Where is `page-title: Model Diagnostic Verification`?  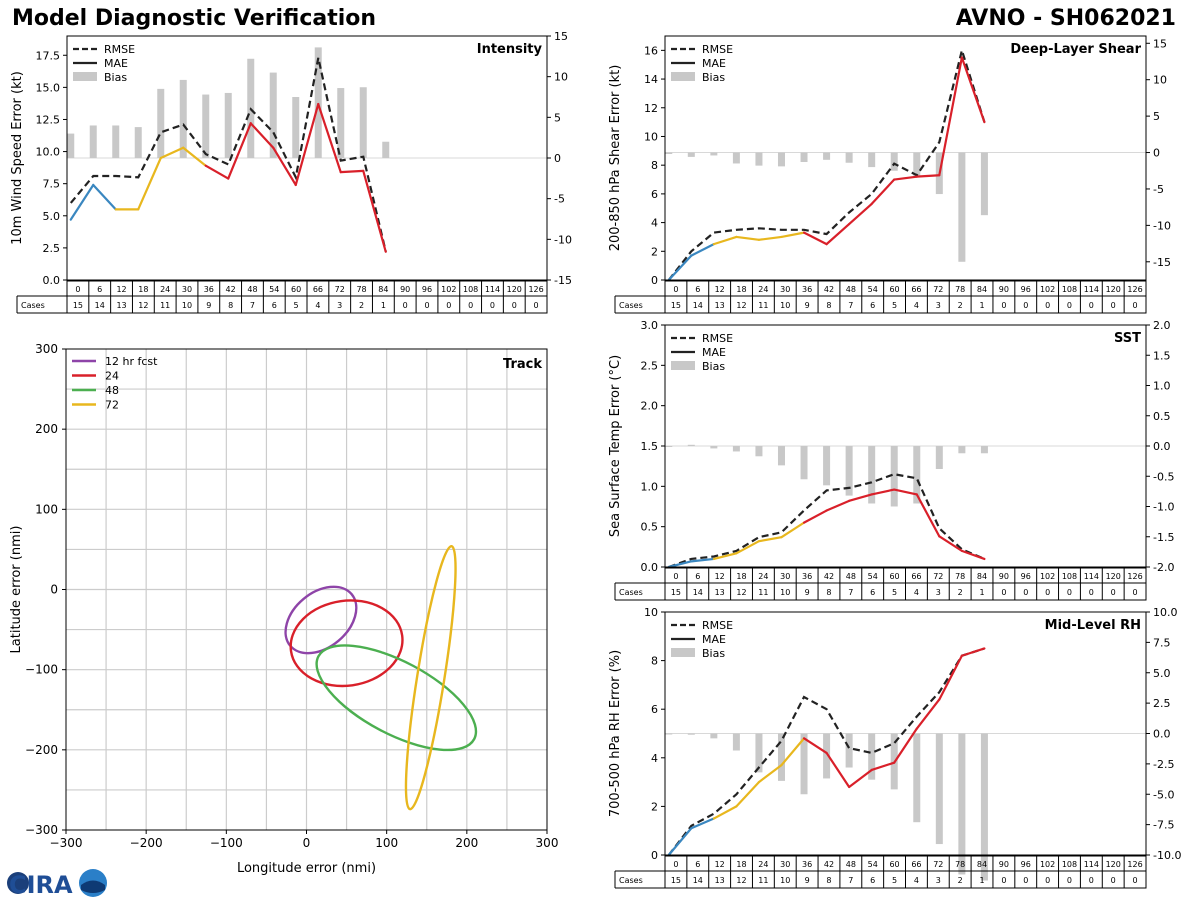 page-title: Model Diagnostic Verification is located at coordinates (194, 18).